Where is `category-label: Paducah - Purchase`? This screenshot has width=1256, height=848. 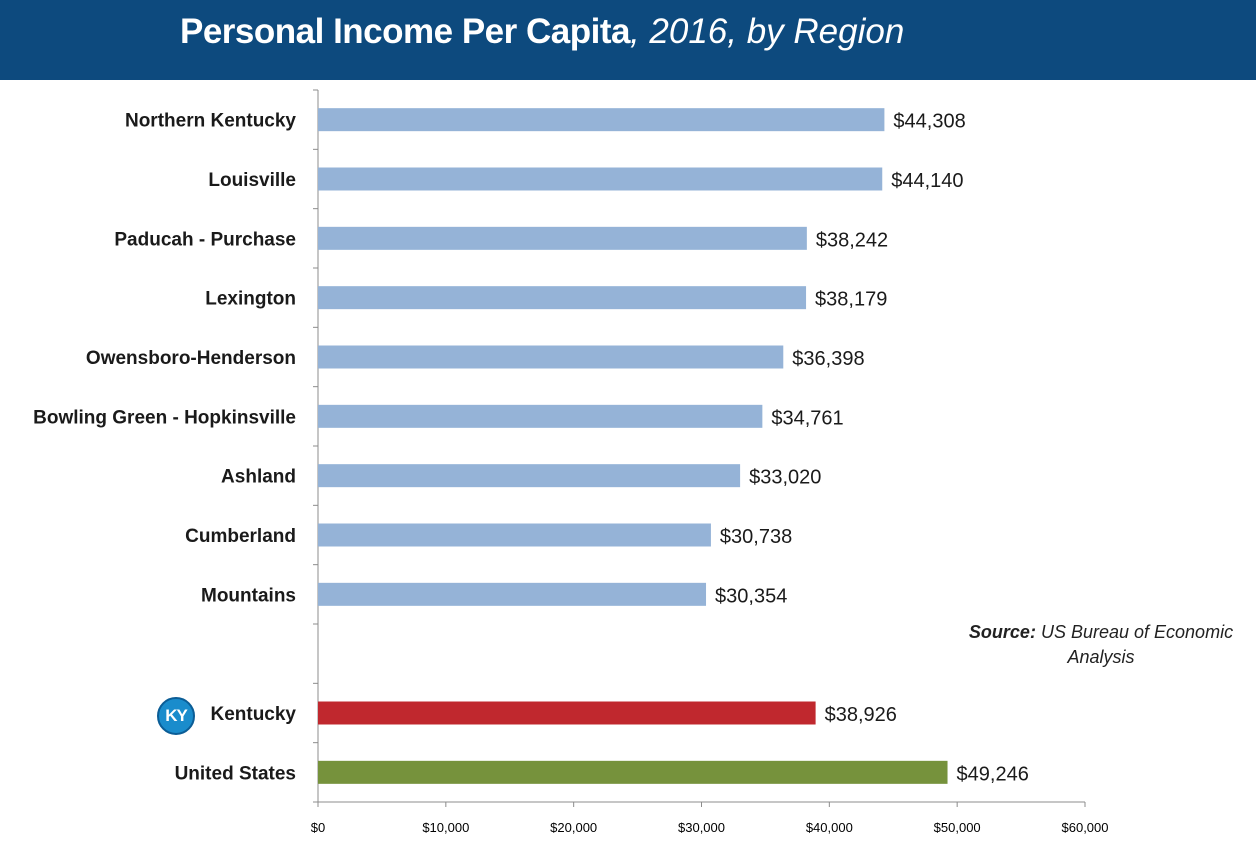 category-label: Paducah - Purchase is located at coordinates (205, 239).